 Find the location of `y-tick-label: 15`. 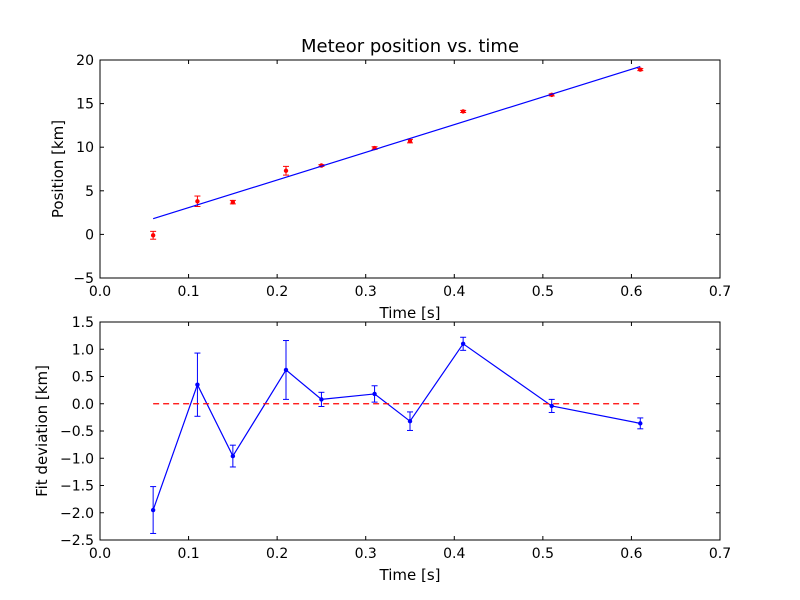

y-tick-label: 15 is located at coordinates (85, 105).